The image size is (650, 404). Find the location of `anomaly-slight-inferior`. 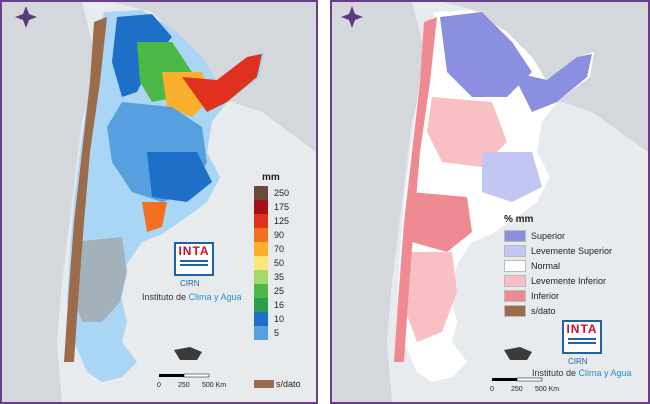

anomaly-slight-inferior is located at coordinates (467, 132).